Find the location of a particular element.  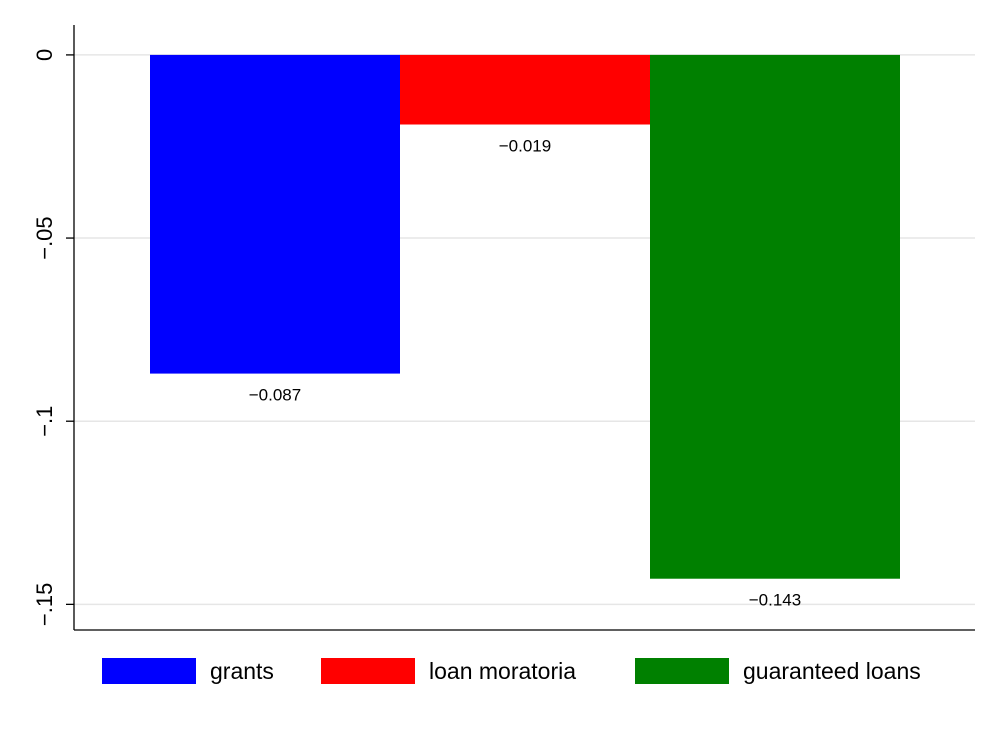

y-tick-label: 0 is located at coordinates (44, 55).